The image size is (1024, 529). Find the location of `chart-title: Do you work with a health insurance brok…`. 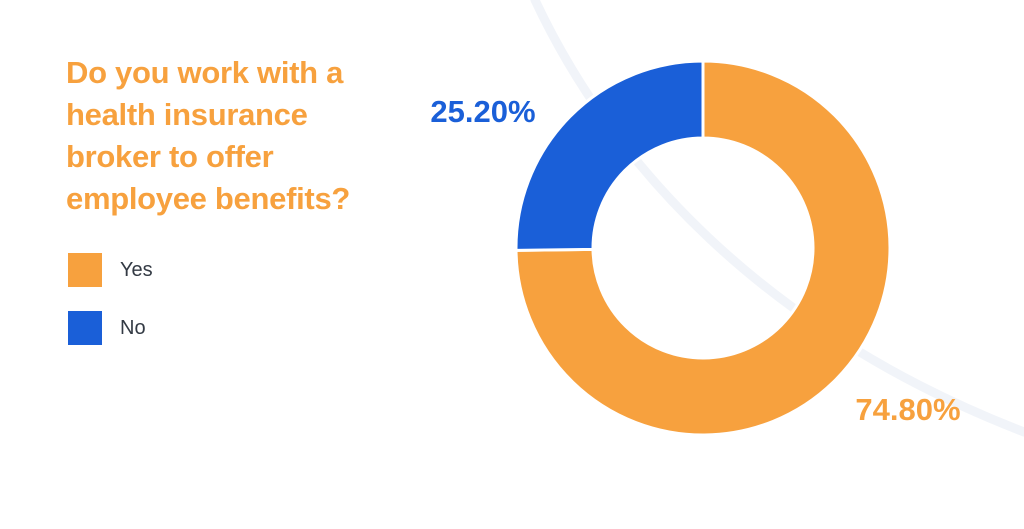

chart-title: Do you work with a health insurance brok… is located at coordinates (208, 135).